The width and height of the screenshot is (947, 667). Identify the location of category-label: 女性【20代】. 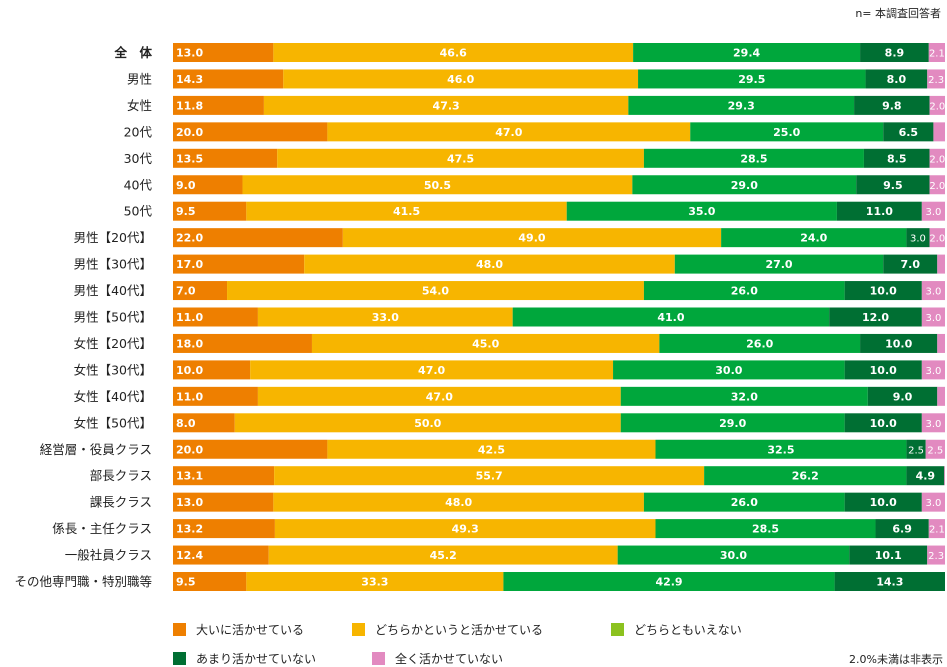
(113, 343).